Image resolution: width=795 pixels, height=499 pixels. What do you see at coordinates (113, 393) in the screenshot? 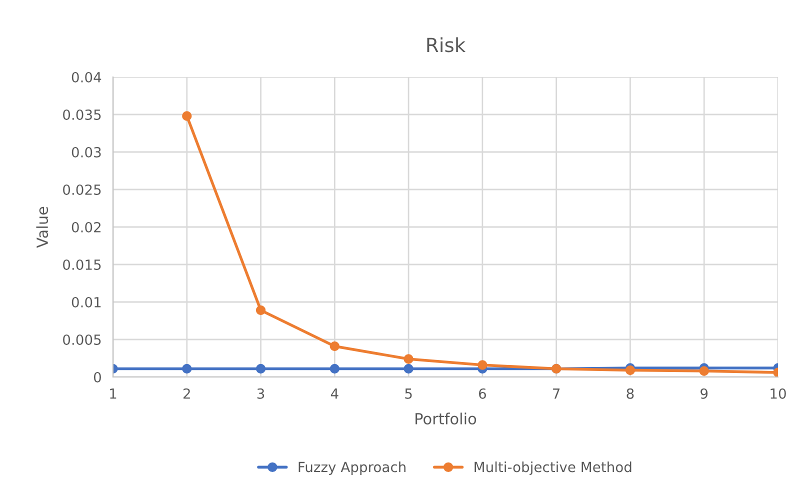
I see `x-tick-label: 1` at bounding box center [113, 393].